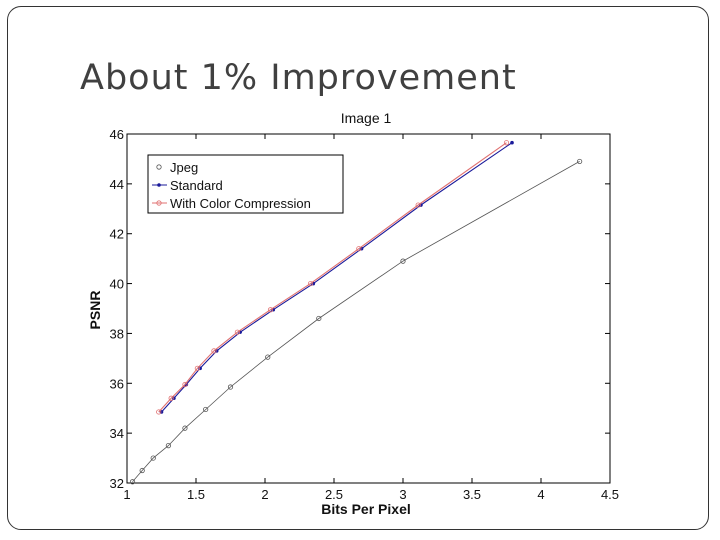  I want to click on slide-title: About 1% Improvement, so click(298, 78).